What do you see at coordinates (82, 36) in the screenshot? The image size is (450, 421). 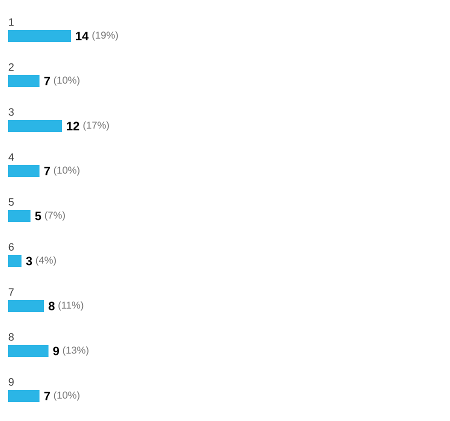 I see `data-label: 14` at bounding box center [82, 36].